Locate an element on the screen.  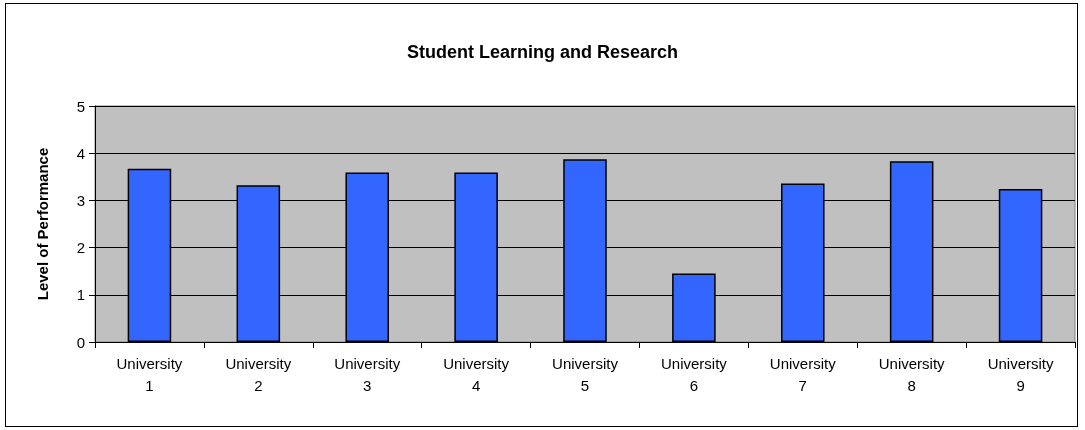
chart-title: Student Learning and Research is located at coordinates (542, 52).